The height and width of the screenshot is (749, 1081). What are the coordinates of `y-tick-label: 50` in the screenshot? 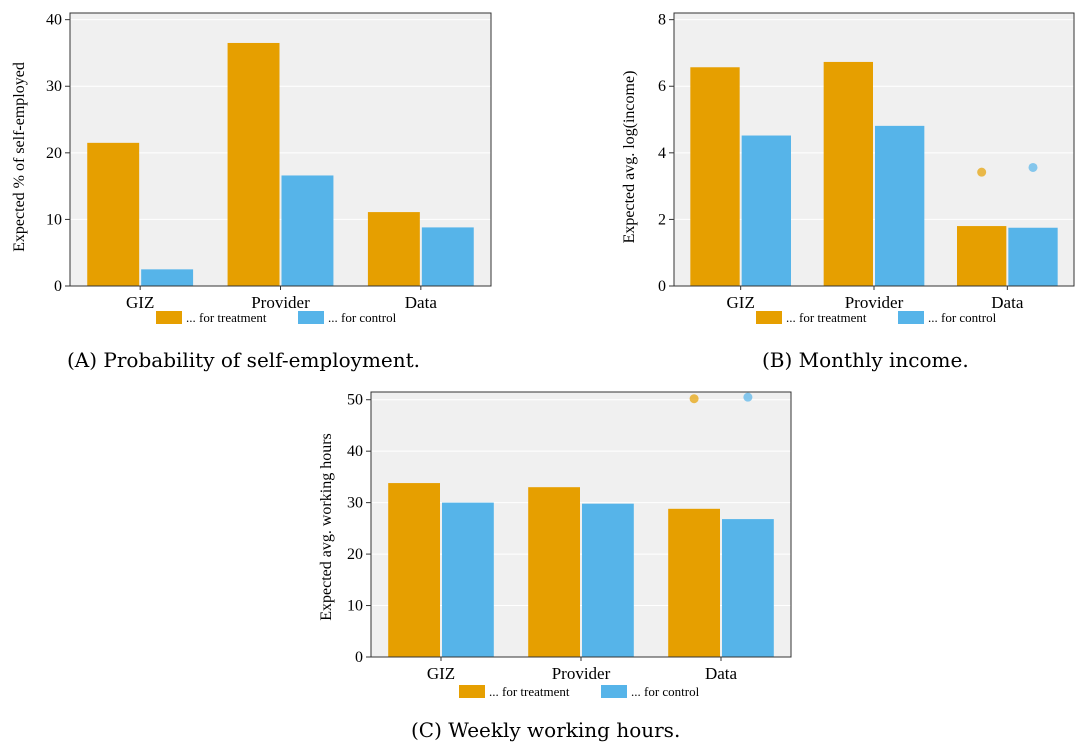 It's located at (355, 400).